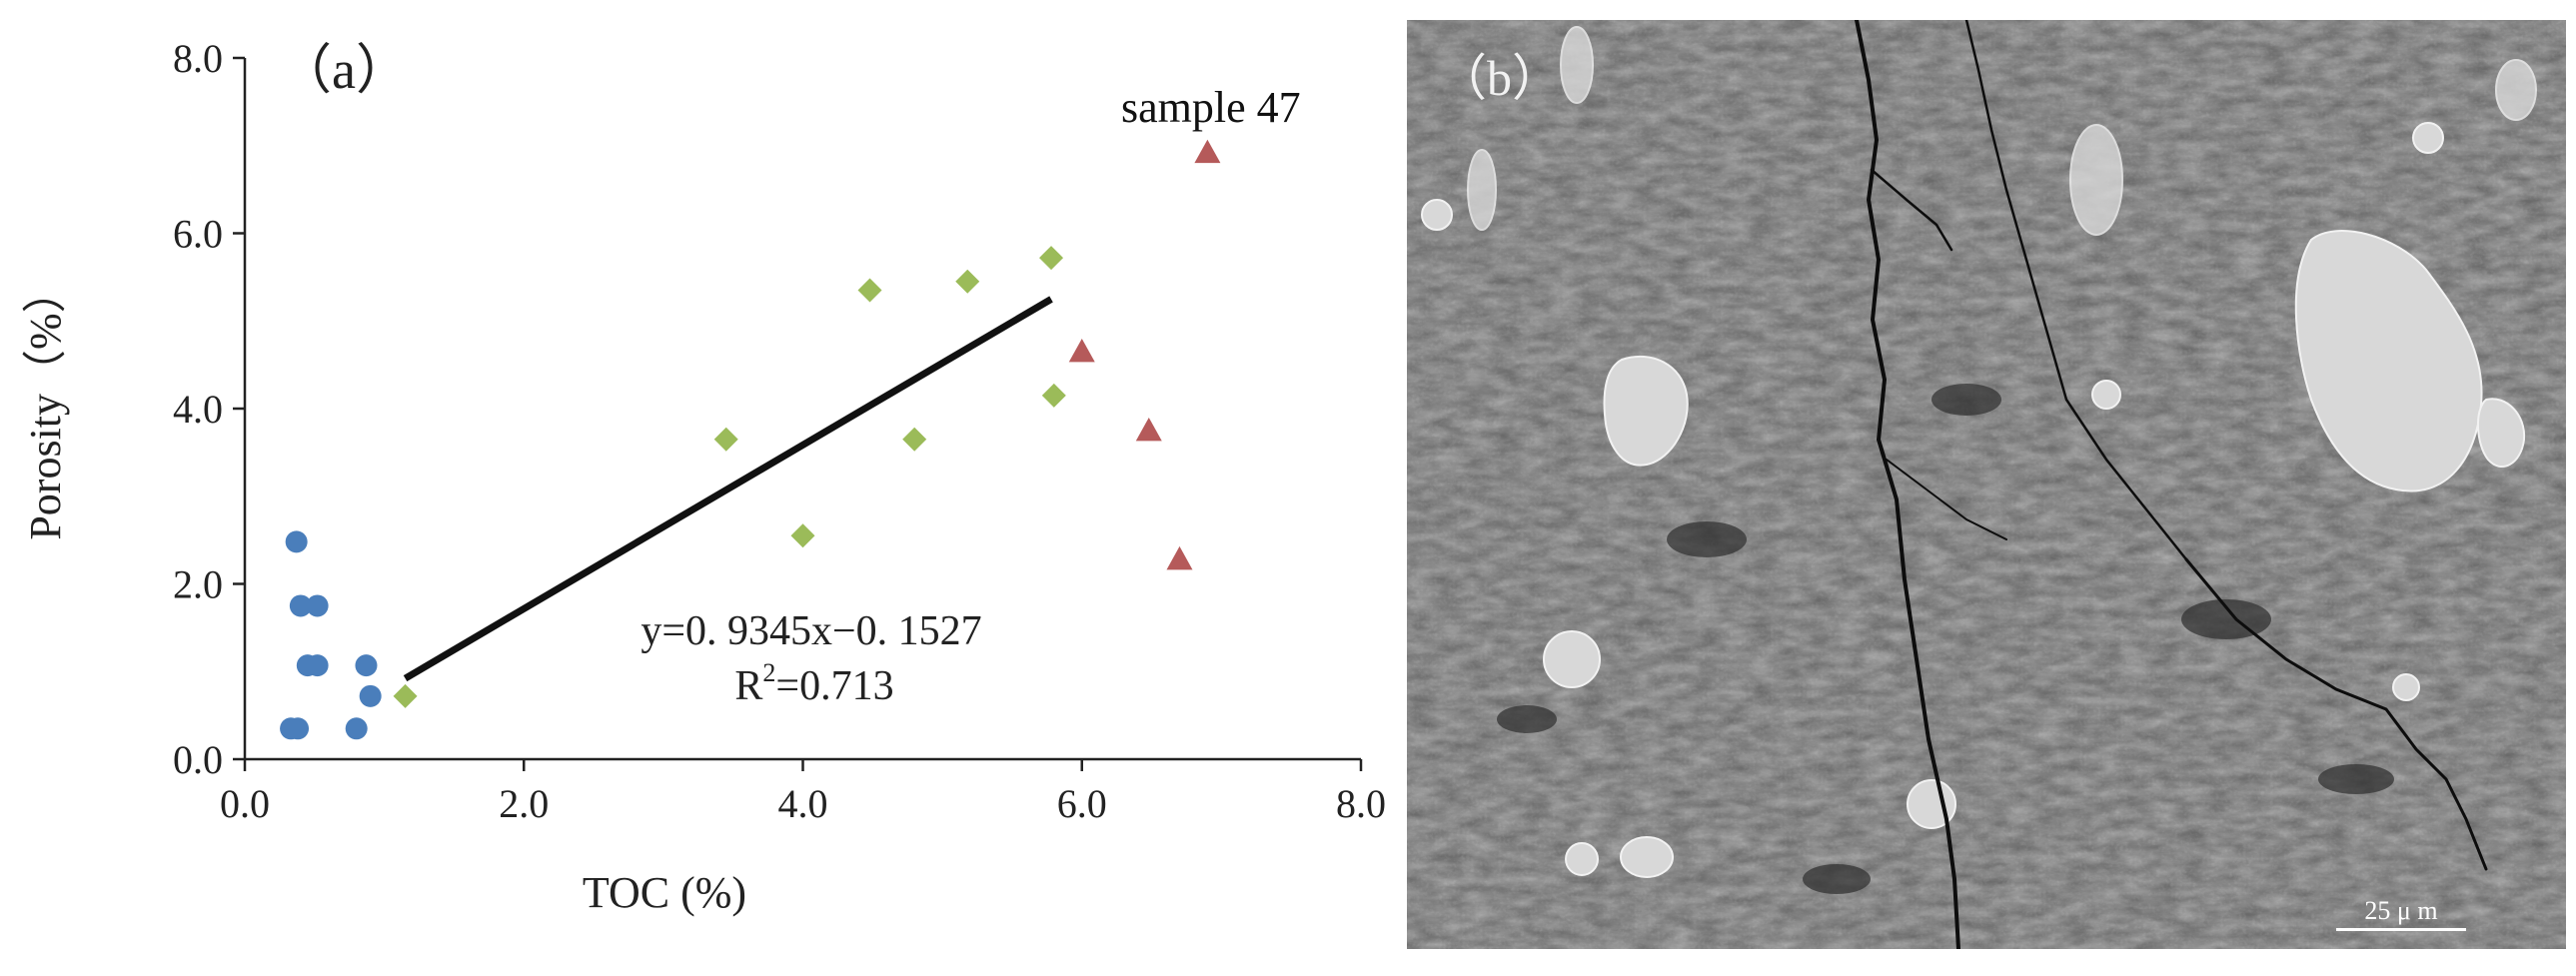 This screenshot has height=976, width=2576. I want to click on x-tick-label: 2.0, so click(524, 804).